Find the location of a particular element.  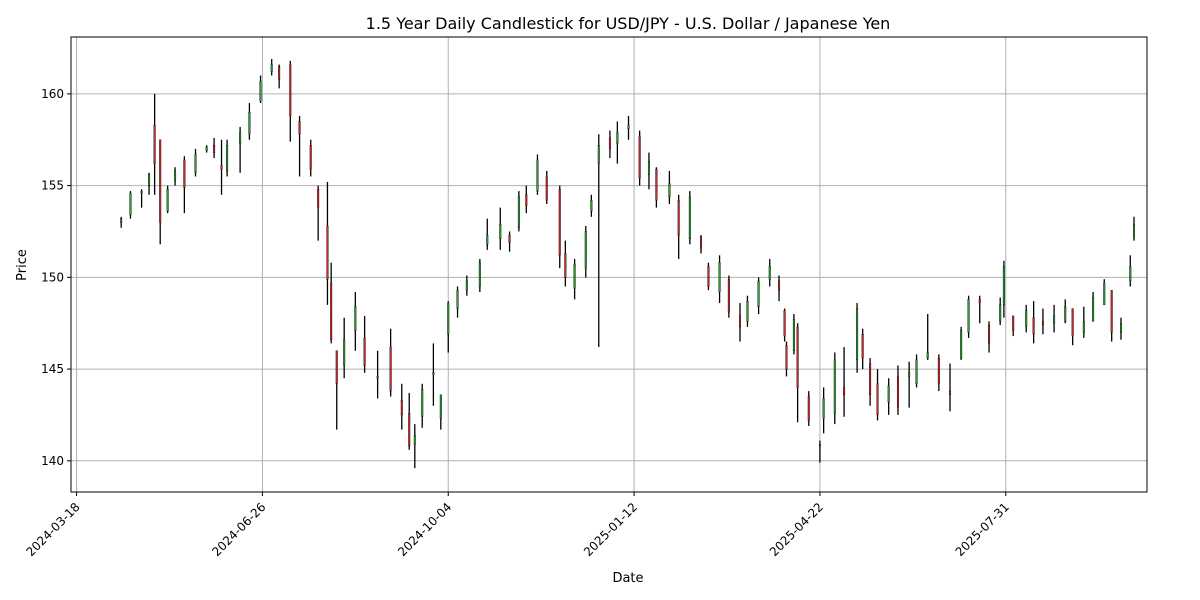

y-tick-label: 160 is located at coordinates (52, 94).